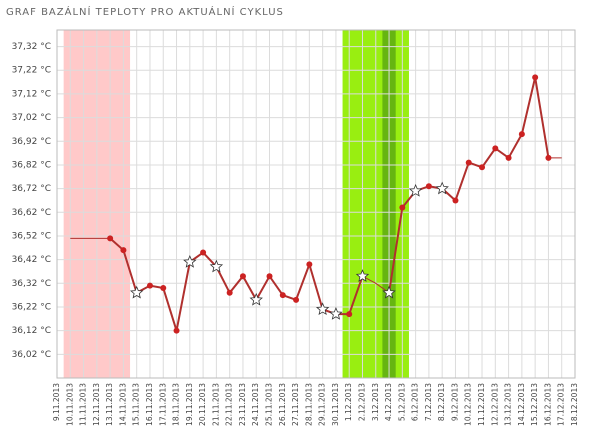  Describe the element at coordinates (335, 404) in the screenshot. I see `x-tick-label: 30.11.2013` at that location.